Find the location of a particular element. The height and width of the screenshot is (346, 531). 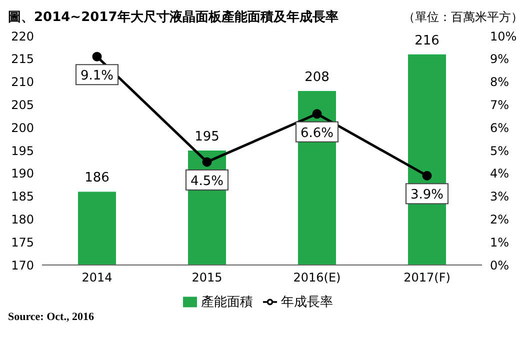

y2-tick-label: 8% is located at coordinates (500, 82).